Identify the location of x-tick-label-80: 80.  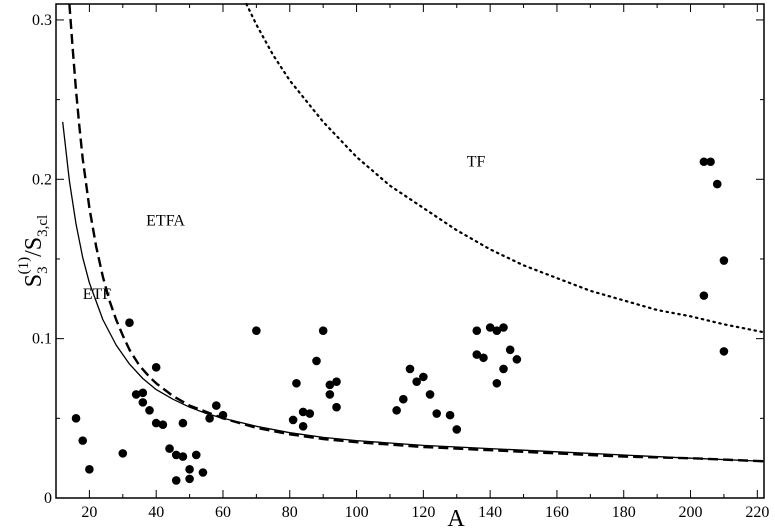
(290, 512).